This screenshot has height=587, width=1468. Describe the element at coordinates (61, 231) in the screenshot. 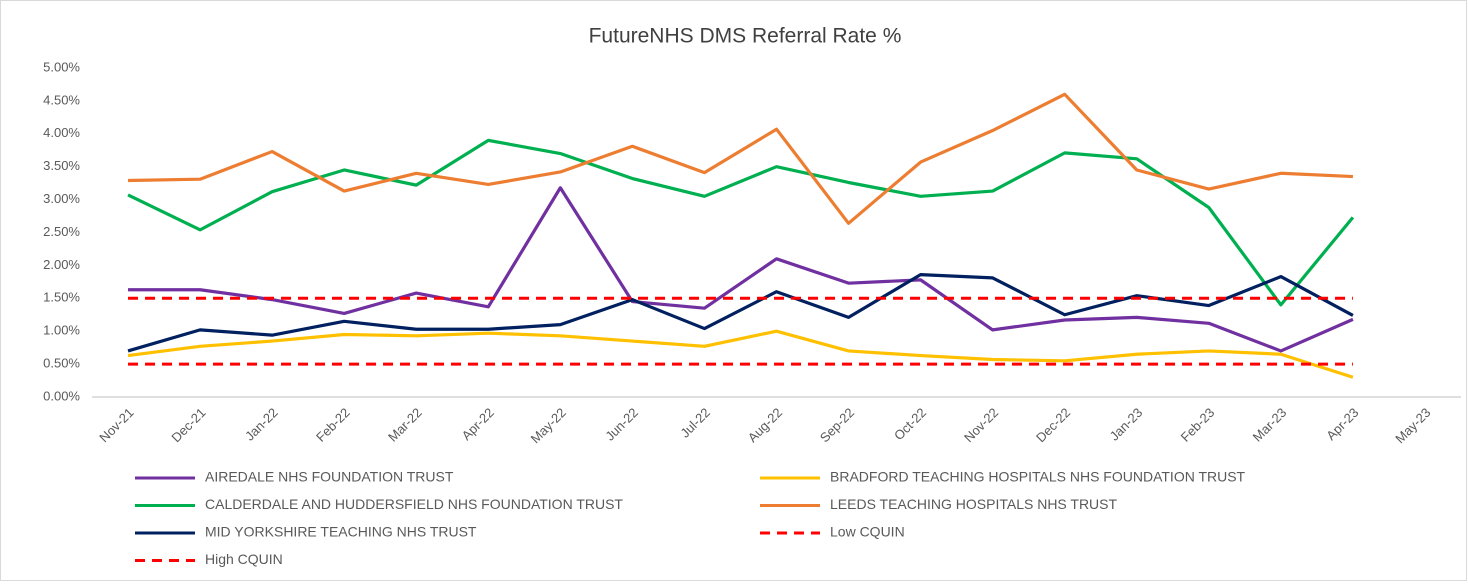

I see `y-tick-label: 2.50%` at that location.